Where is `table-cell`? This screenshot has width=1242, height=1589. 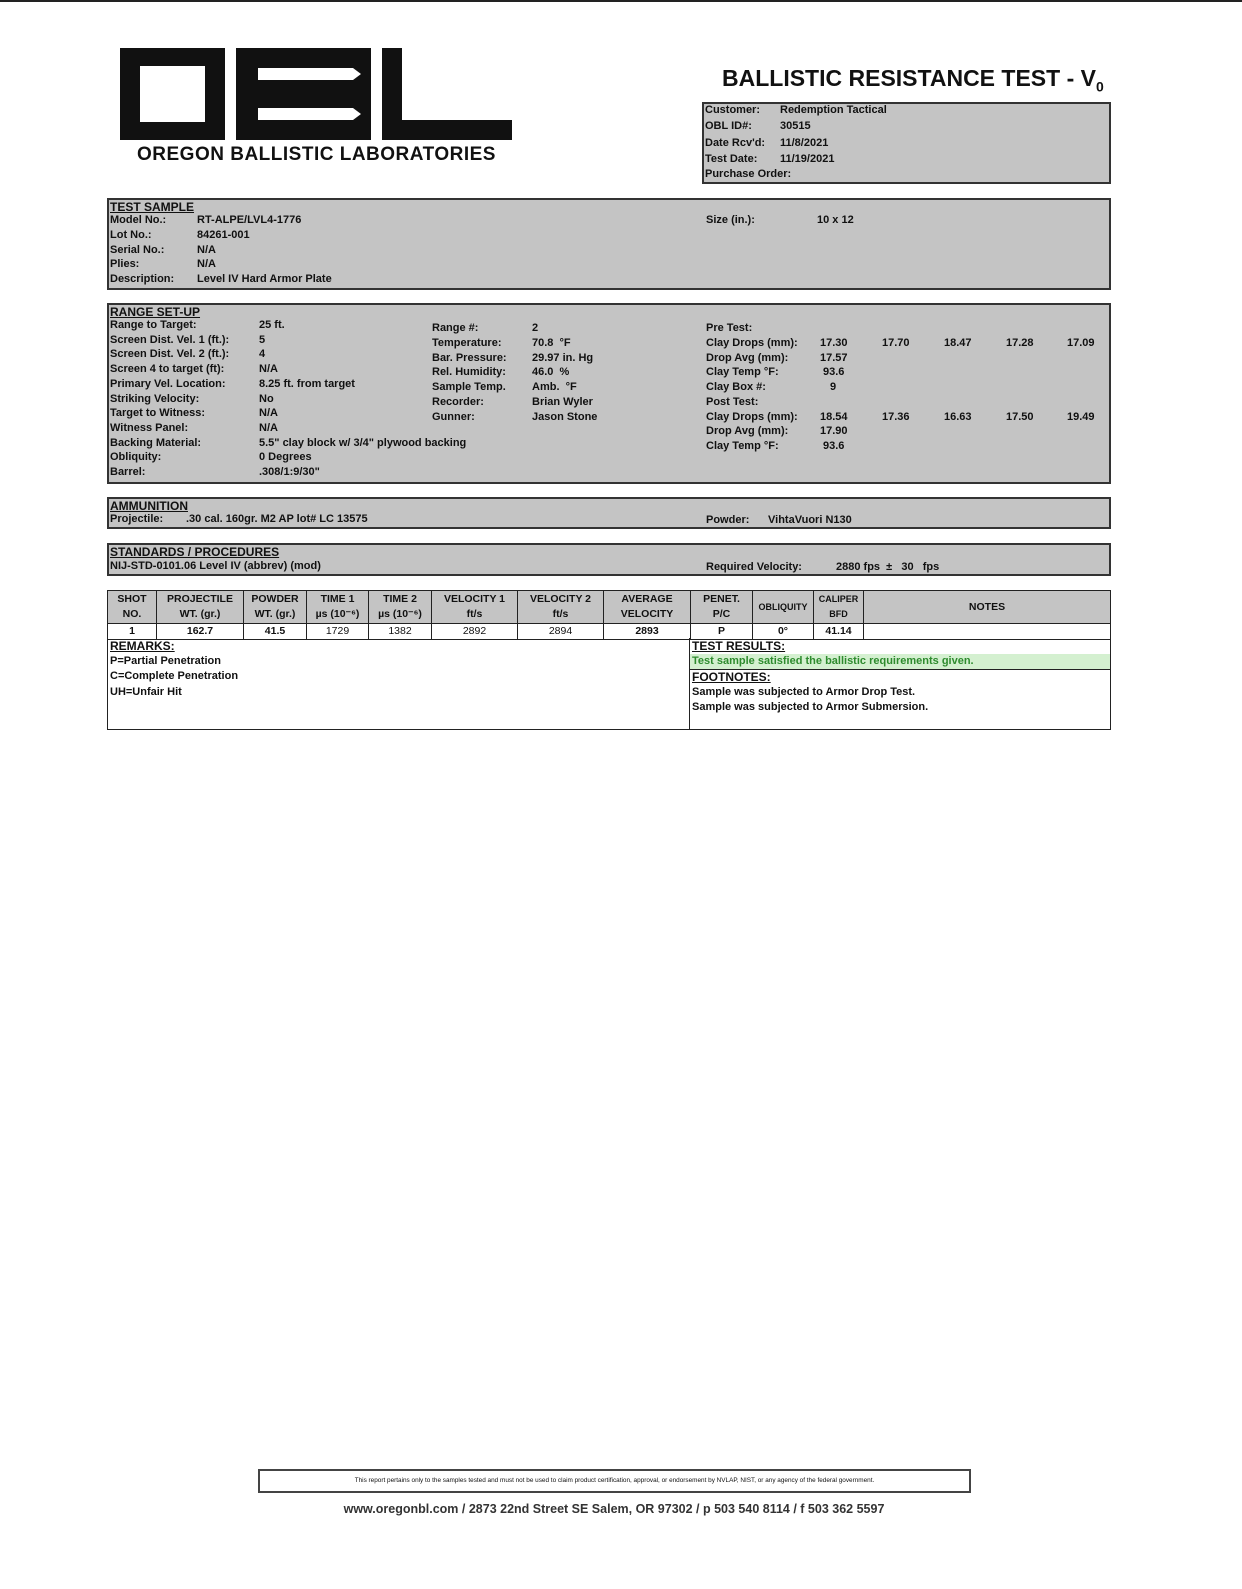 table-cell is located at coordinates (987, 631).